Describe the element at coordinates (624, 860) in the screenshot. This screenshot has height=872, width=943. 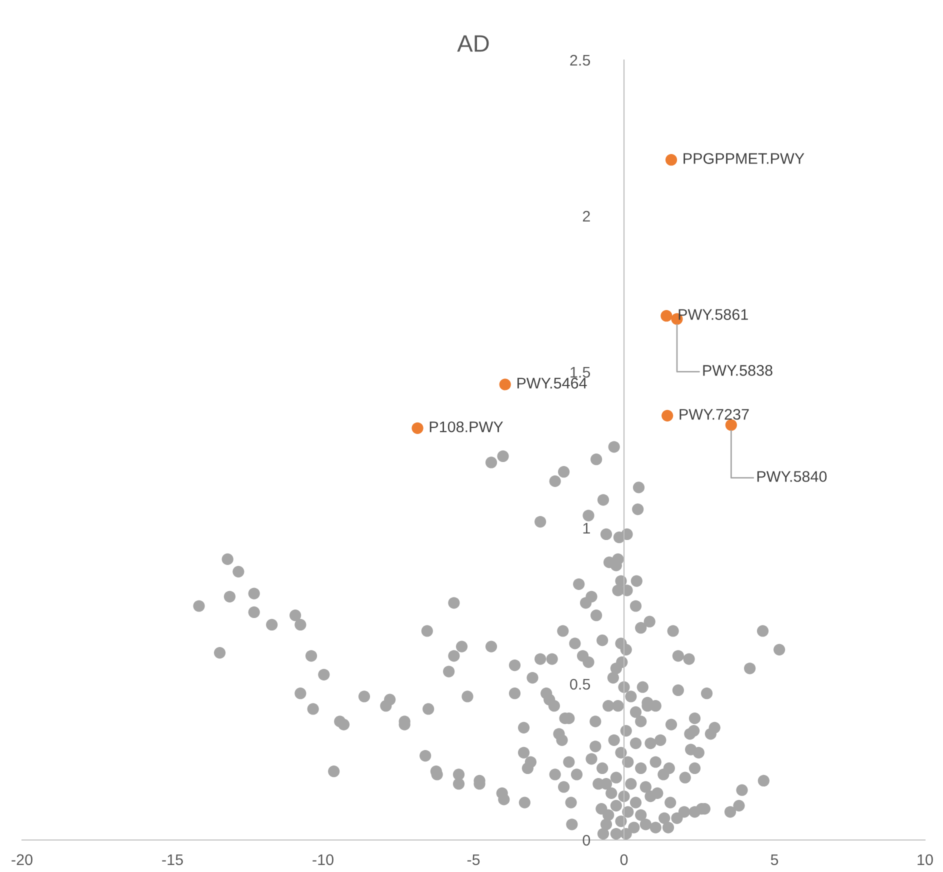
I see `x-tick-label: 0` at that location.